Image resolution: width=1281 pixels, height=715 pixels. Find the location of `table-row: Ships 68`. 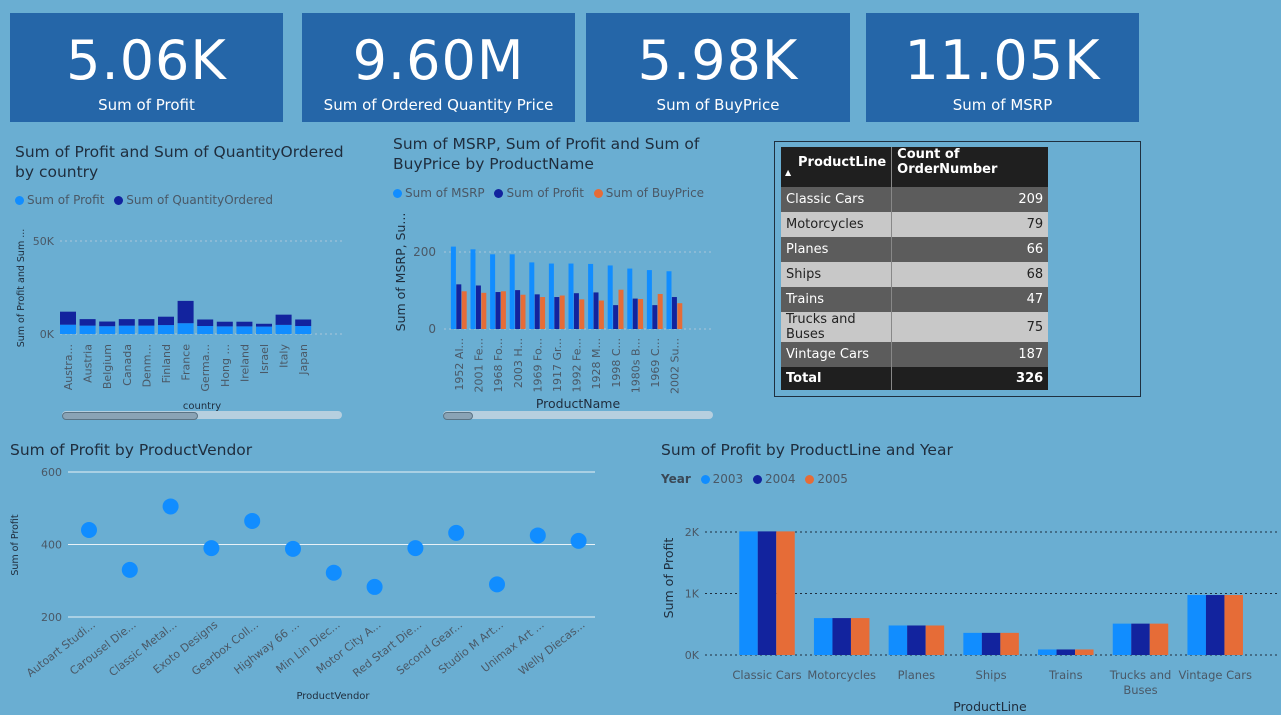

table-row: Ships 68 is located at coordinates (915, 274).